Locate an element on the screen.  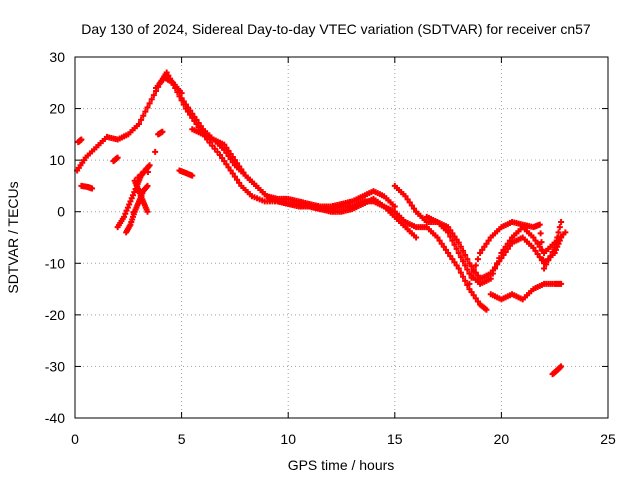
x-tick-label: 0 is located at coordinates (75, 439).